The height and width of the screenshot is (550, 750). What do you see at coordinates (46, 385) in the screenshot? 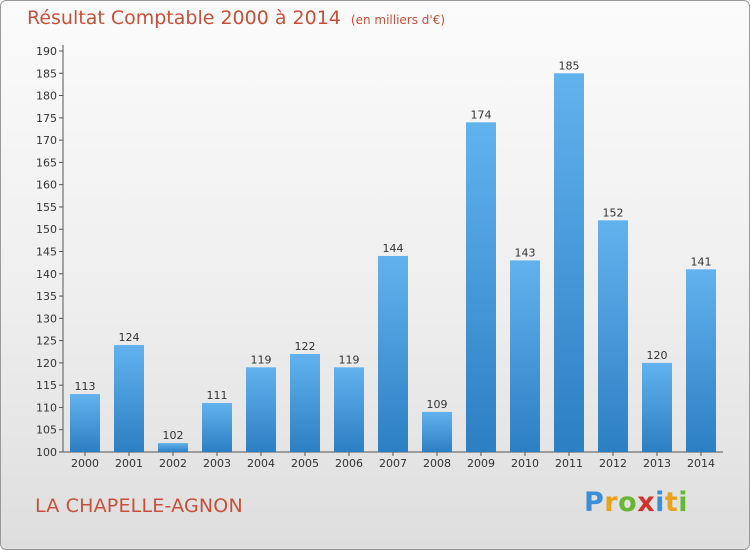
I see `y-tick-label: 115` at bounding box center [46, 385].